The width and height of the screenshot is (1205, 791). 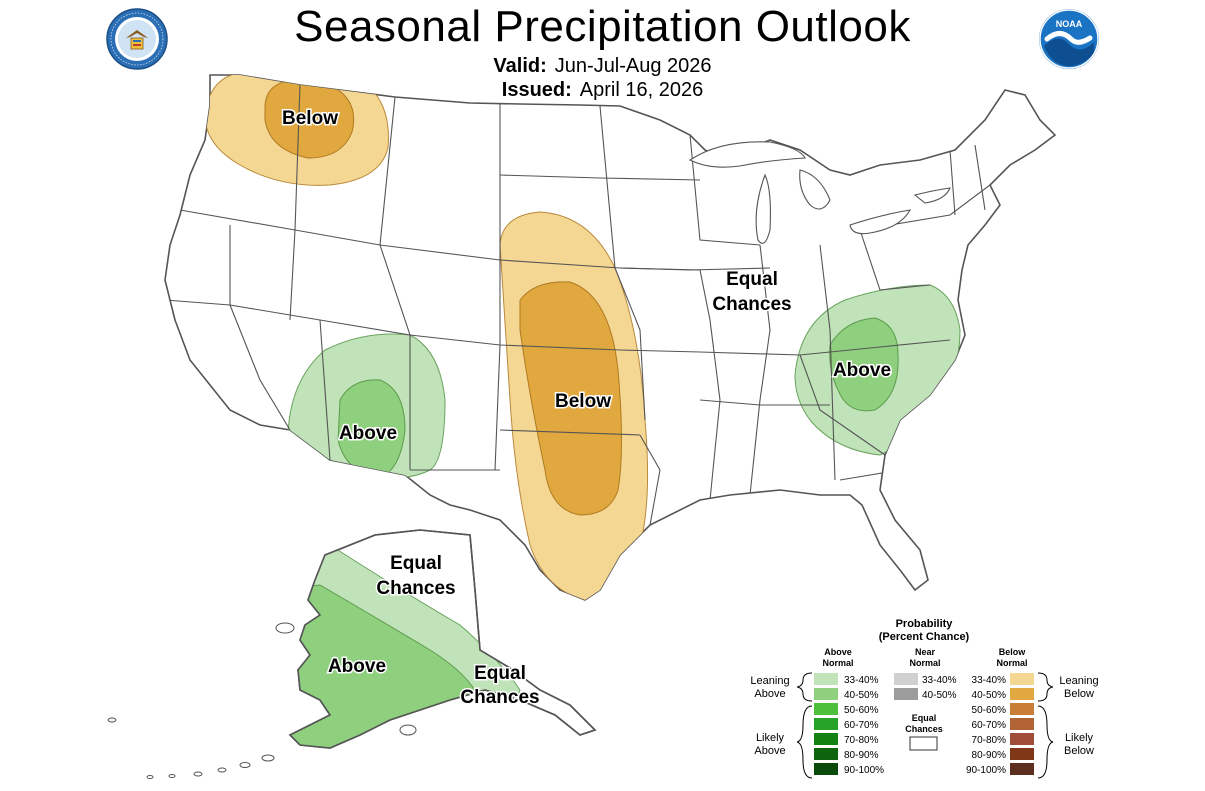 I want to click on legend-leaning-above-1: Leaning, so click(x=769, y=681).